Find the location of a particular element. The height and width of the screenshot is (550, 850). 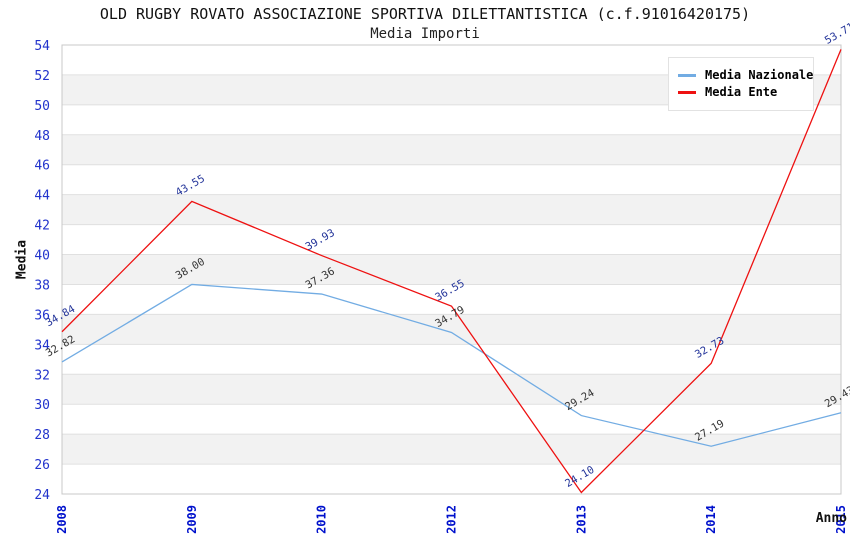

y-tick-label: 40 is located at coordinates (42, 256).